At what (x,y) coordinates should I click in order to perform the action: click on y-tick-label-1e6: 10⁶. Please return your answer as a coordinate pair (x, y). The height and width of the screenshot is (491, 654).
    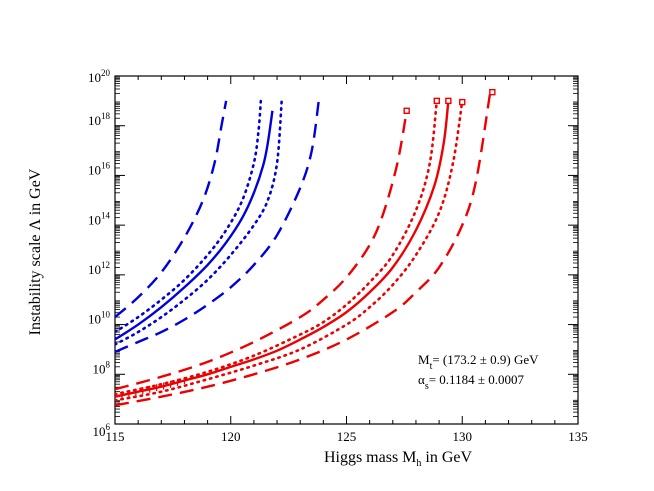
    Looking at the image, I should click on (102, 430).